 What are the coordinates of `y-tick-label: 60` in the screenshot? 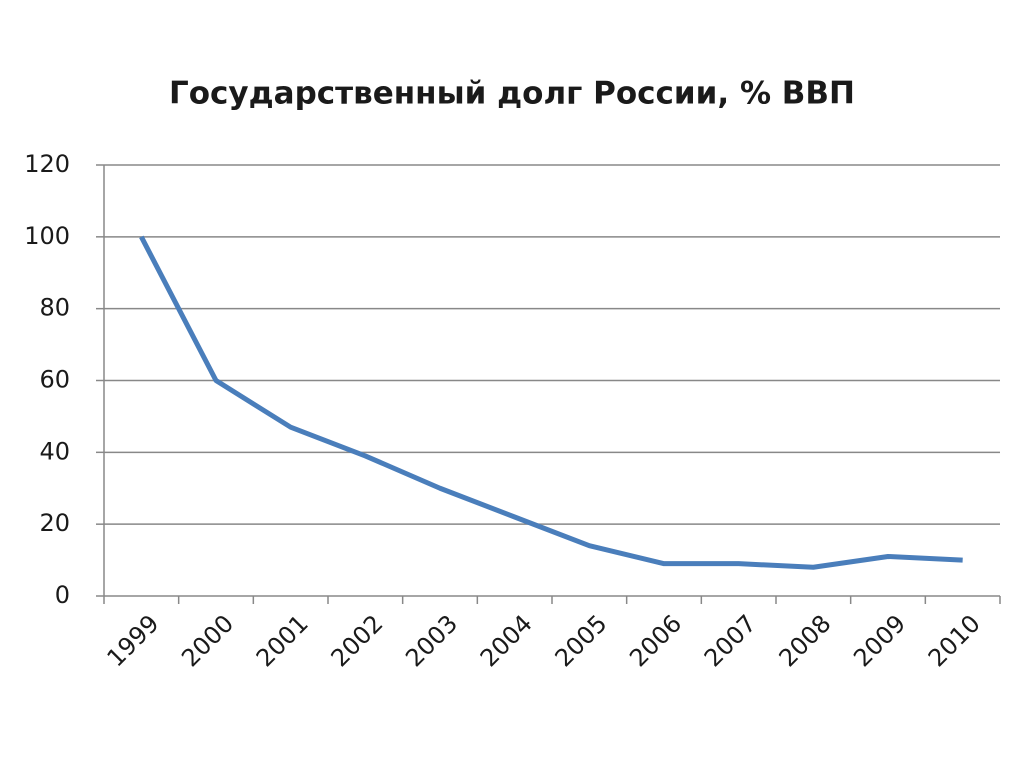 It's located at (54, 380).